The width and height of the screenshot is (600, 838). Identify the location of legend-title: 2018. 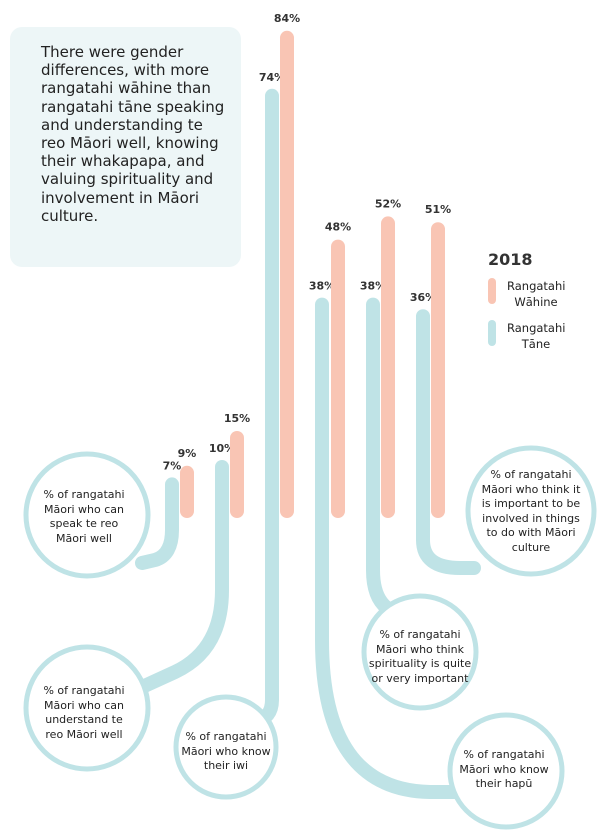
(510, 259).